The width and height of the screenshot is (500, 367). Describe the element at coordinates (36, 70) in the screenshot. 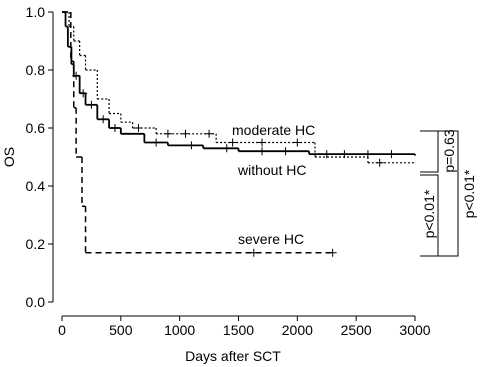

I see `y-tick-label: 0.8` at that location.